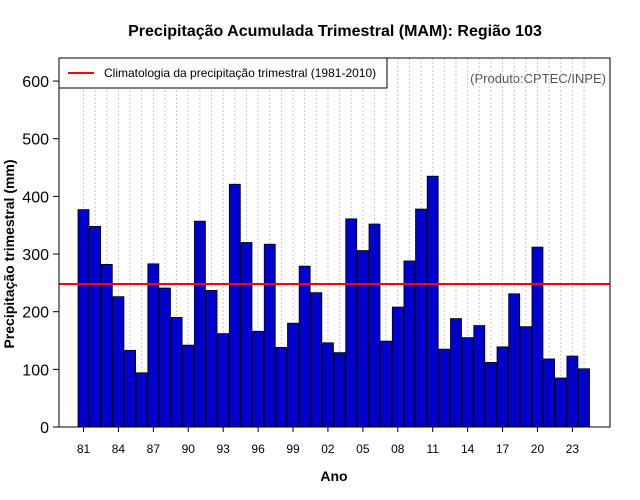  Describe the element at coordinates (35, 140) in the screenshot. I see `y-tick-label: 500` at that location.